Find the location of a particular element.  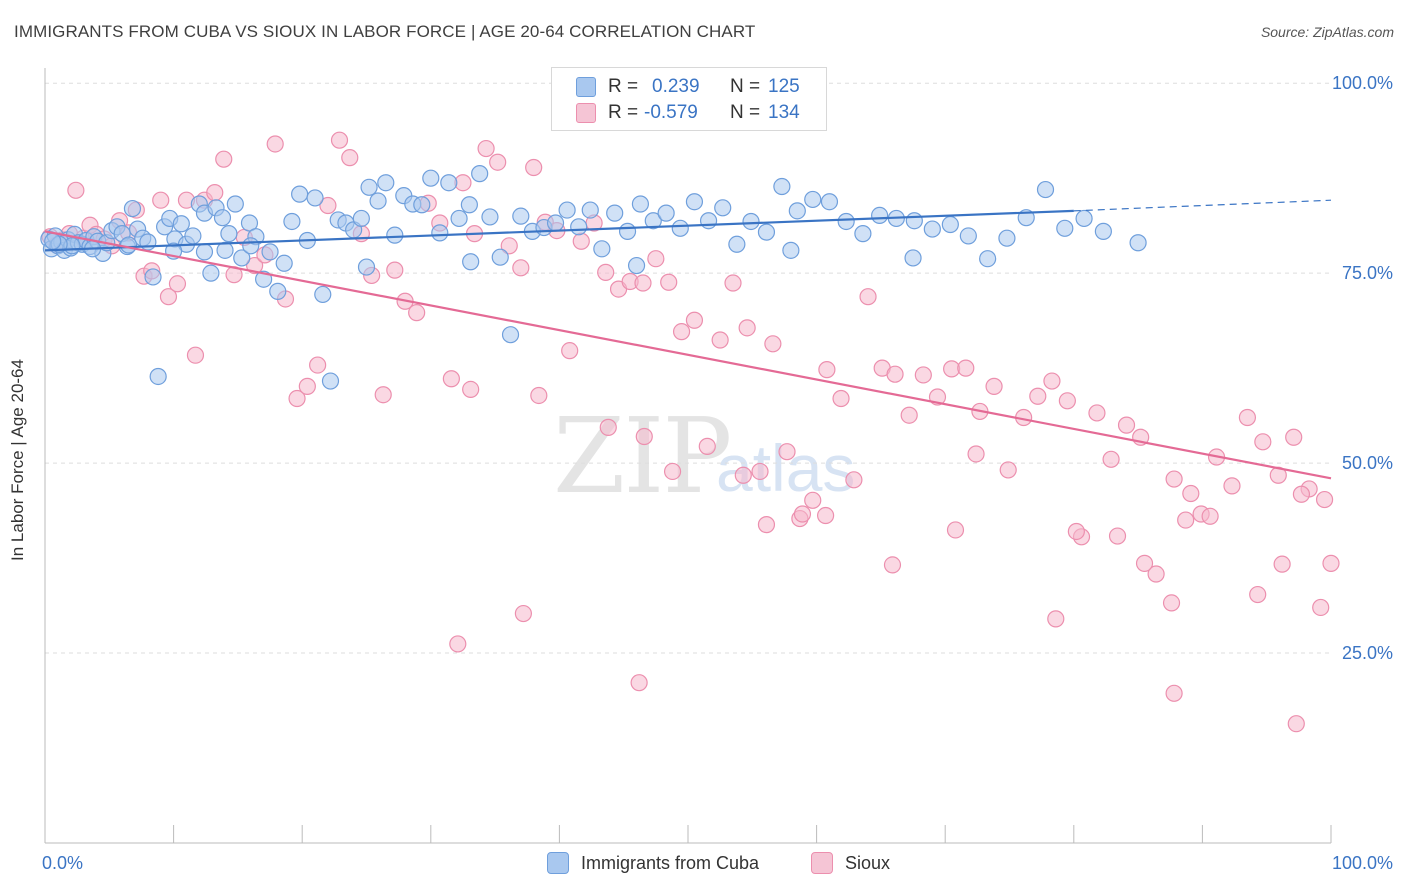

series-legend: Immigrants from Cuba Sioux is located at coordinates (703, 864).